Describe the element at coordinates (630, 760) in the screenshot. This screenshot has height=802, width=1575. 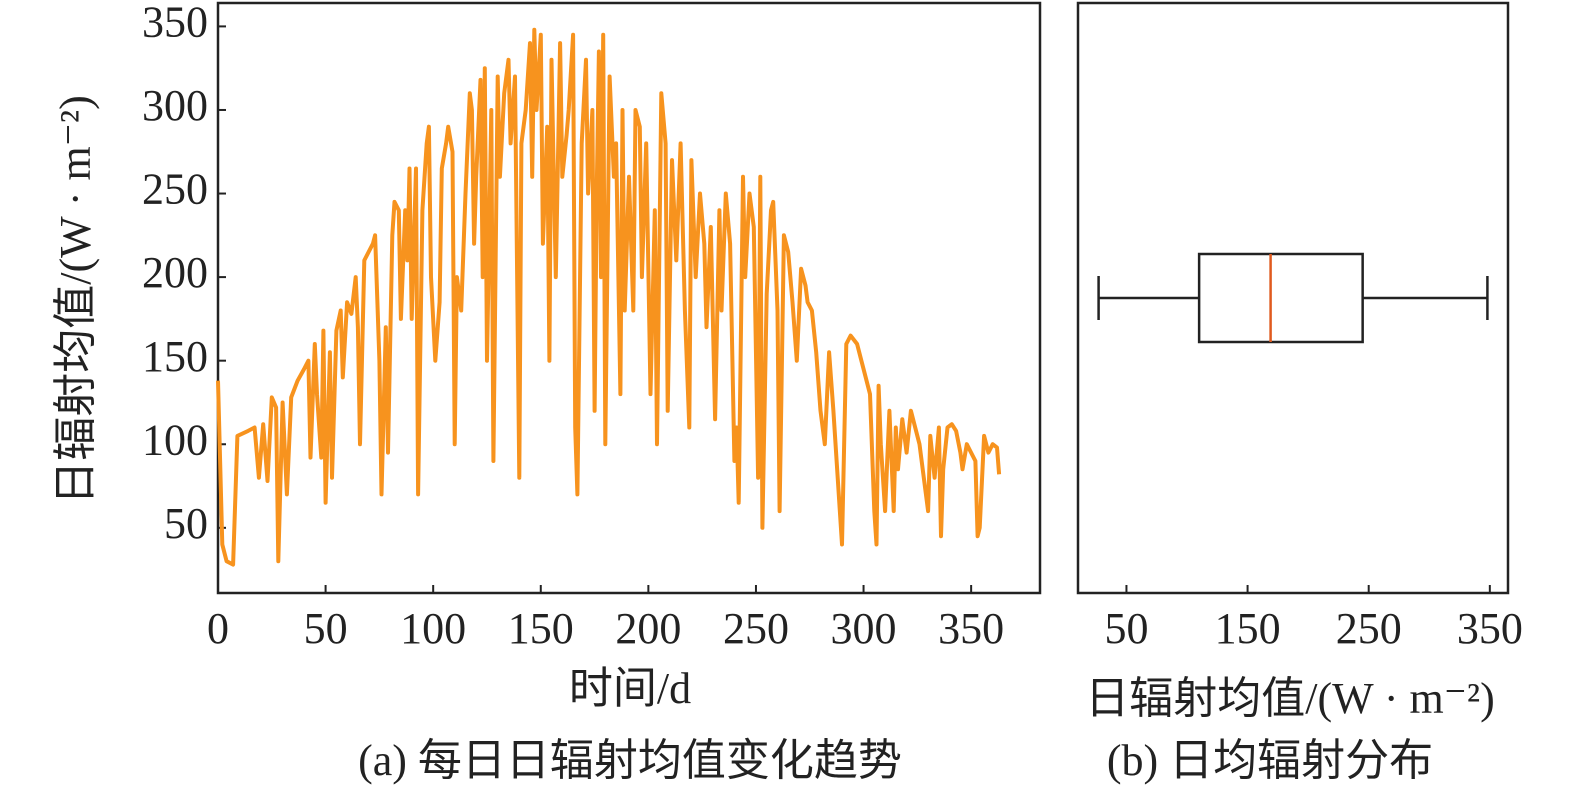
I see `chart-title: (a) 每日日辐射均值变化趋势` at that location.